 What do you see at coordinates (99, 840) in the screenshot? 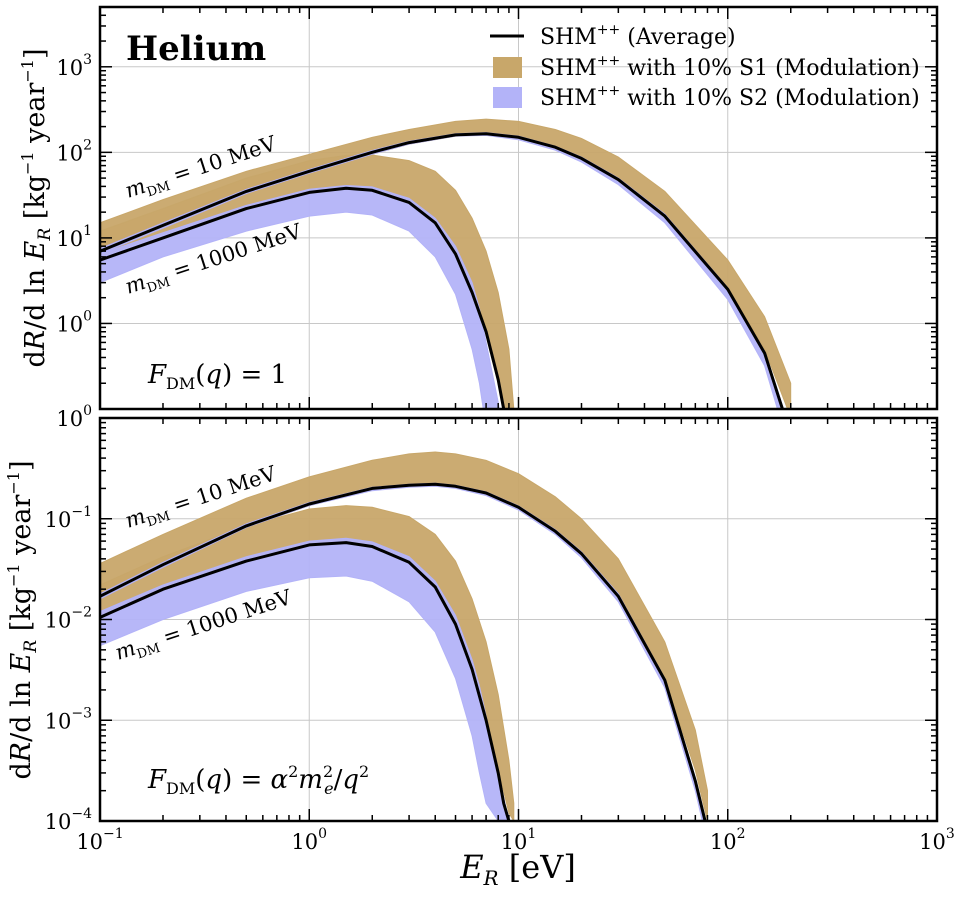
I see `x-tick-label-0: 10⁻¹` at bounding box center [99, 840].